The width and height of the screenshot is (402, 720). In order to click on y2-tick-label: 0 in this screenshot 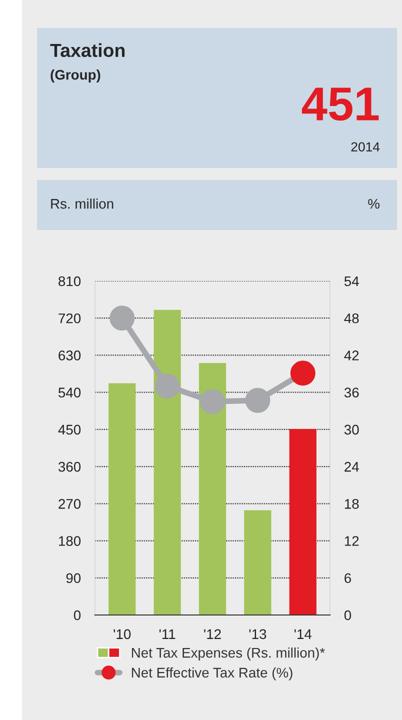, I will do `click(348, 615)`.